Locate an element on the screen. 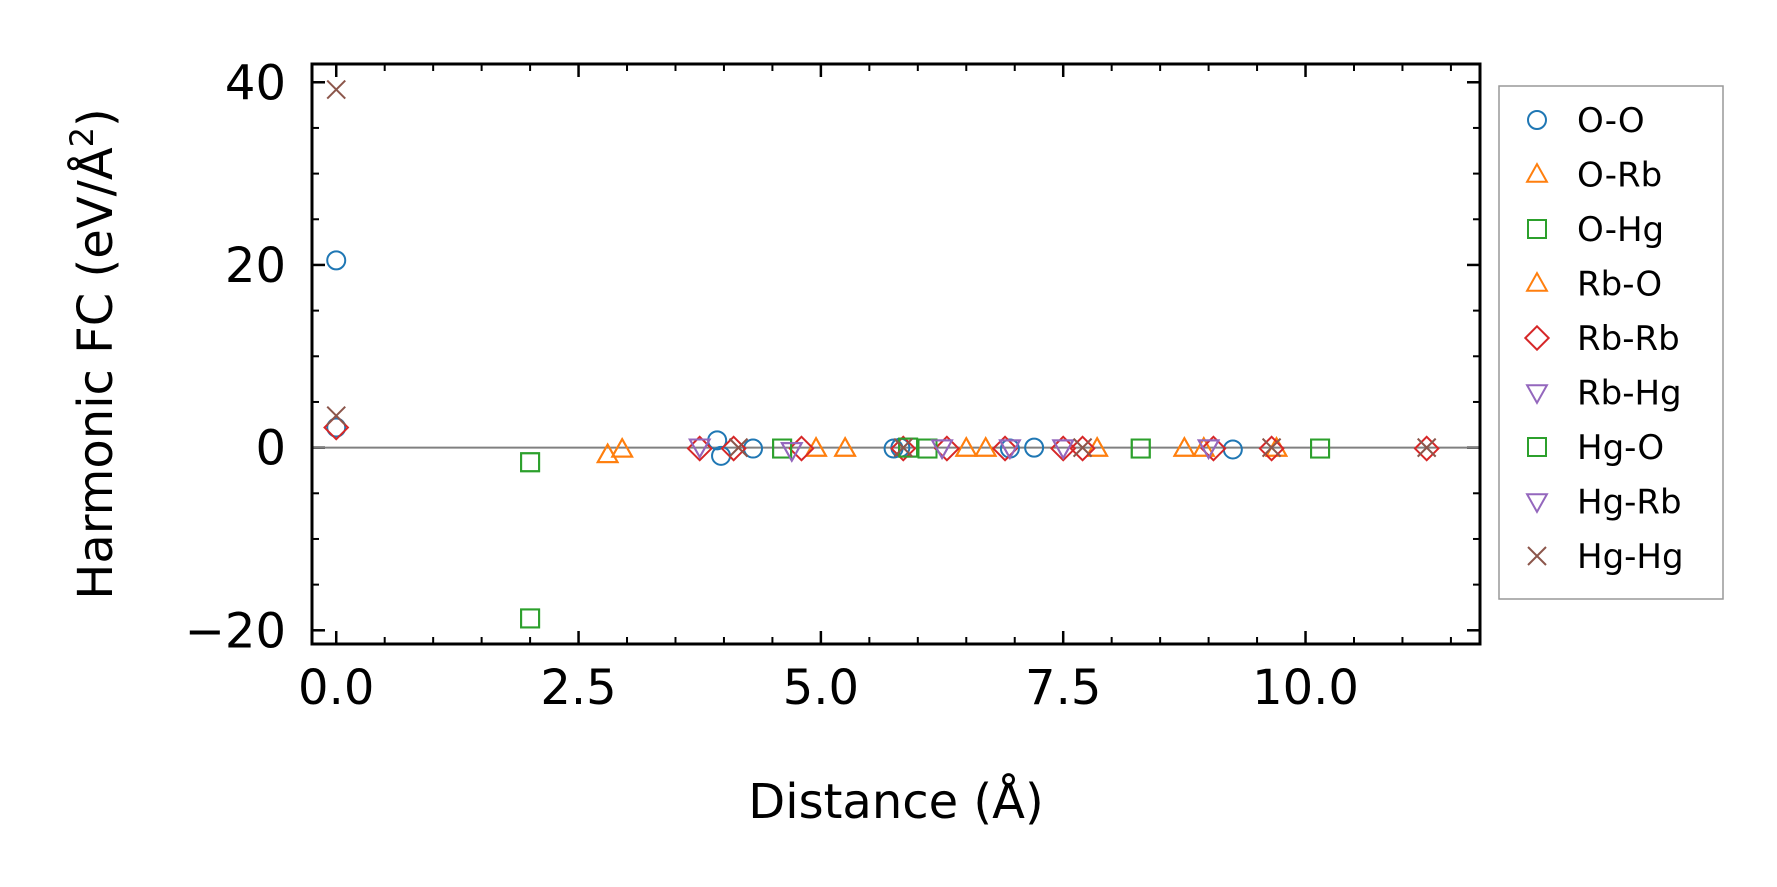 Image resolution: width=1777 pixels, height=887 pixels. legend-marker-rb-o is located at coordinates (1537, 281).